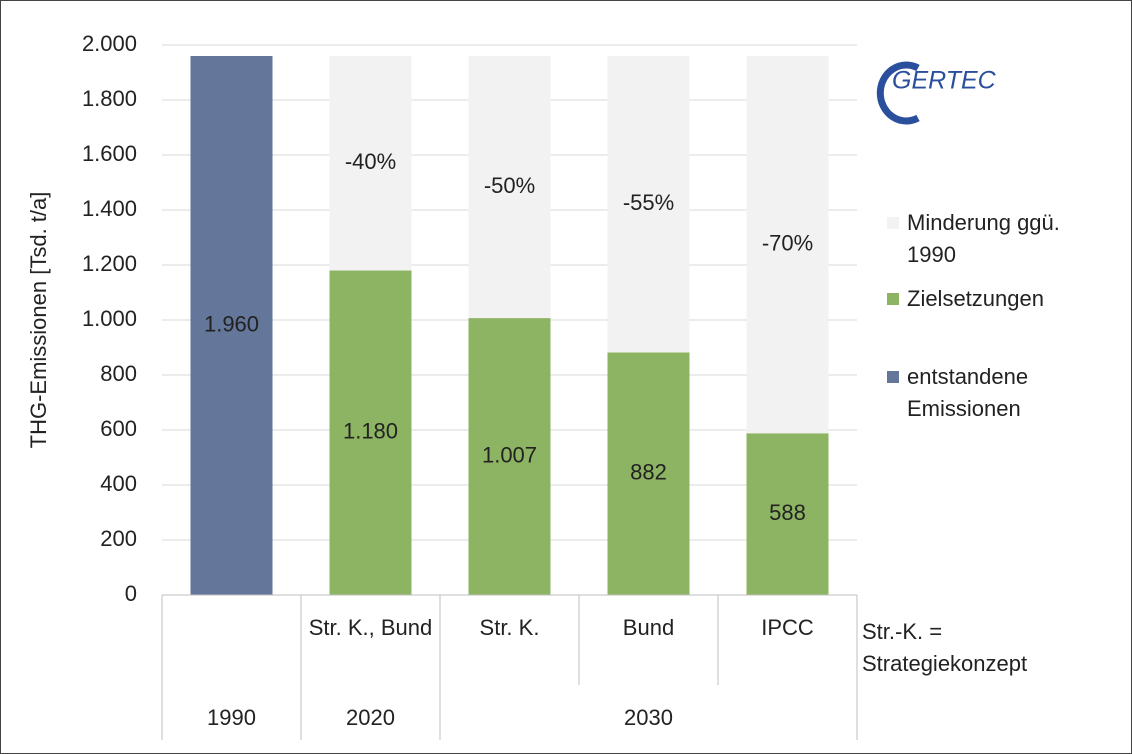 This screenshot has height=754, width=1132. I want to click on reduction-label: -50%, so click(509, 185).